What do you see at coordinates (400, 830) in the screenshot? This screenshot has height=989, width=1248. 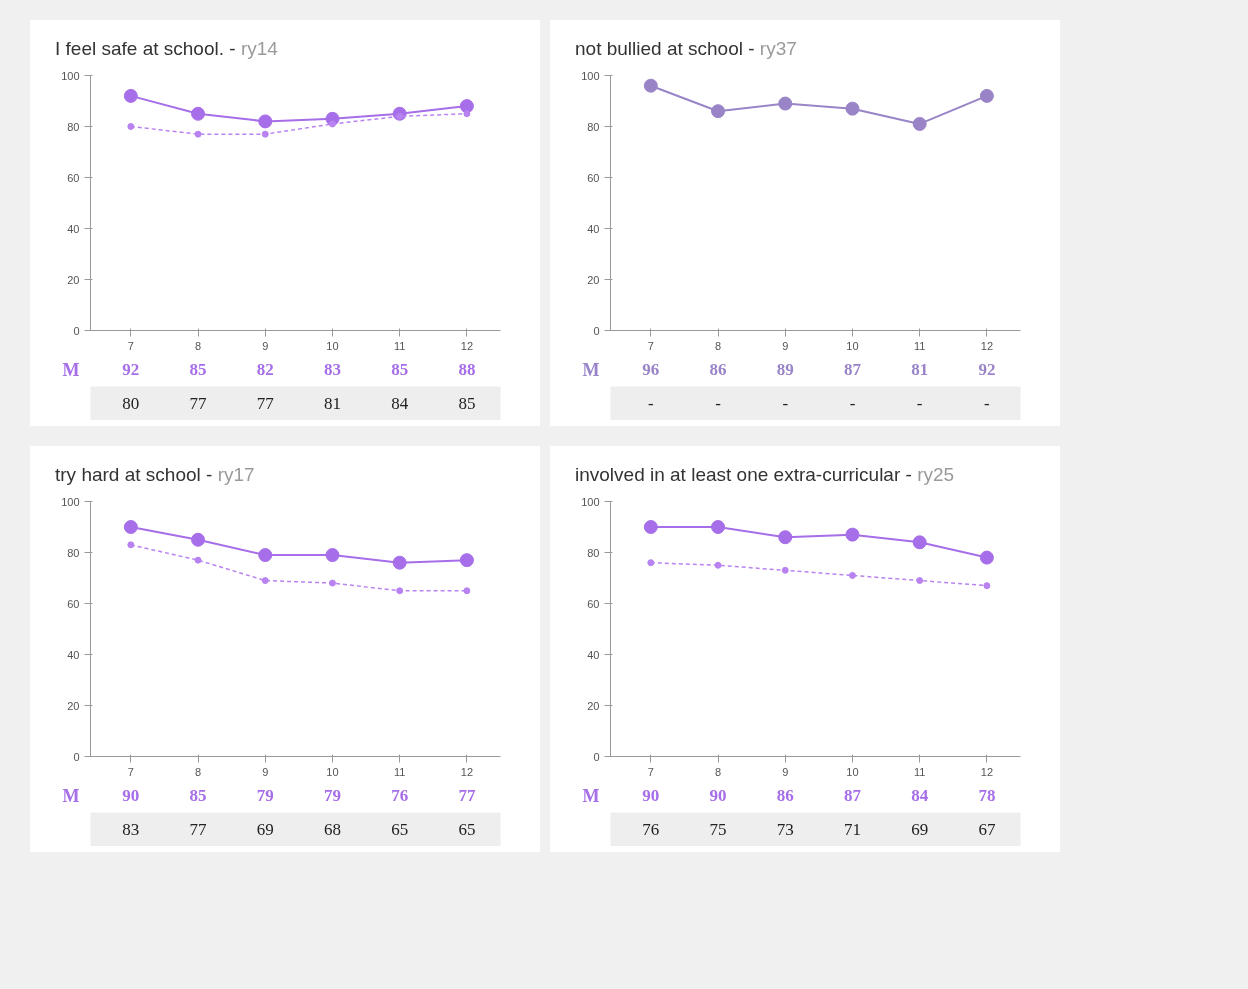 I see `data-label: 65` at bounding box center [400, 830].